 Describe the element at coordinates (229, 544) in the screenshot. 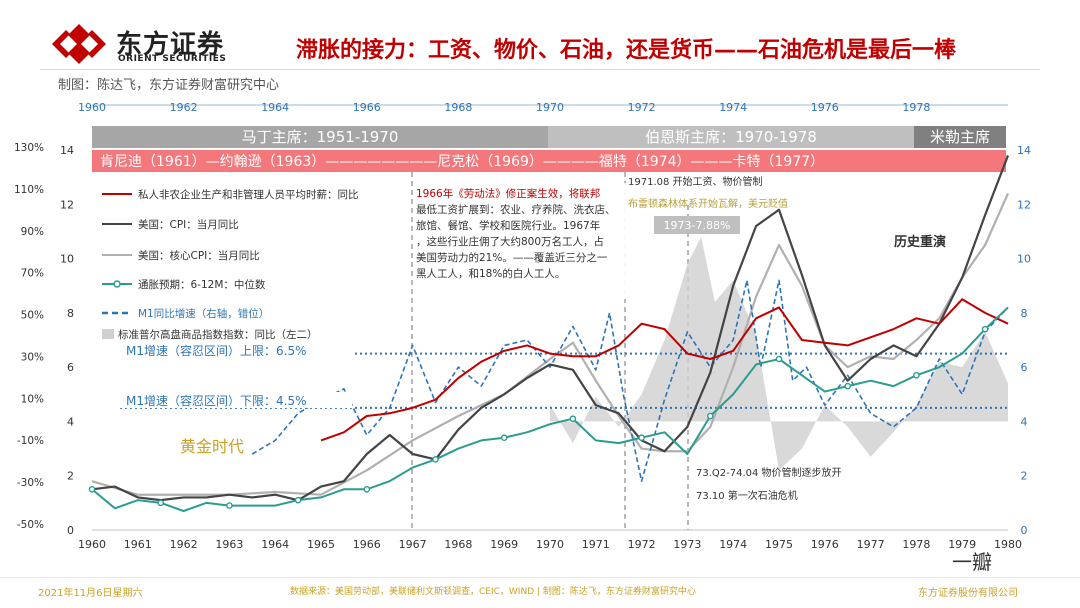

I see `x-tick-label: 1963` at that location.